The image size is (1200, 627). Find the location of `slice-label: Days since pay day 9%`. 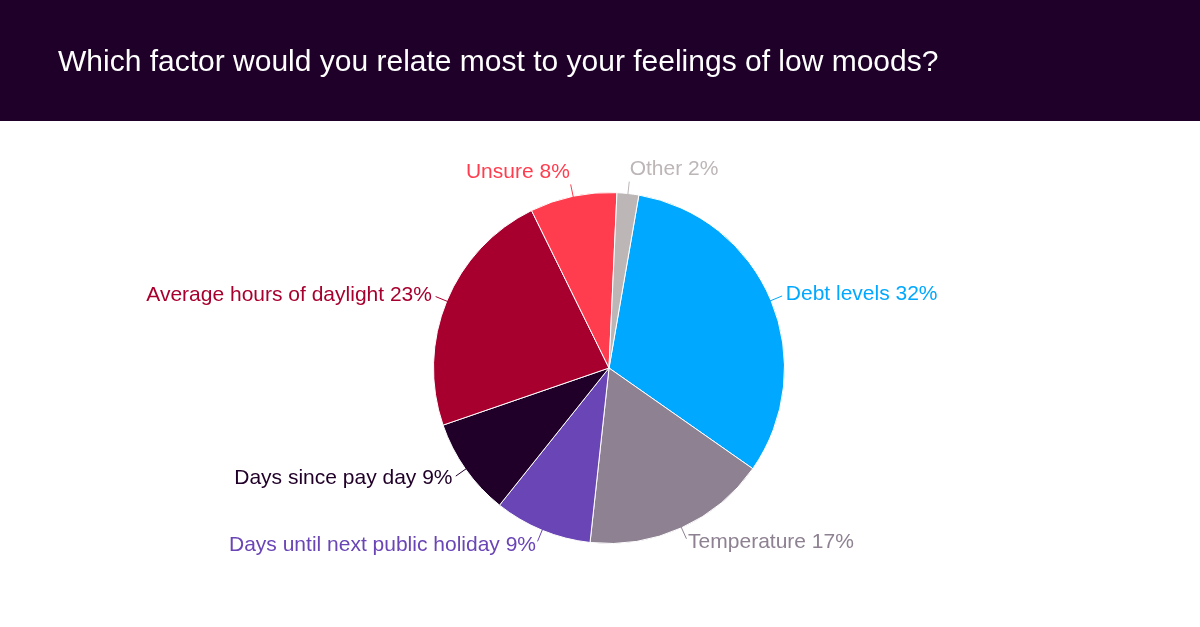

slice-label: Days since pay day 9% is located at coordinates (343, 477).